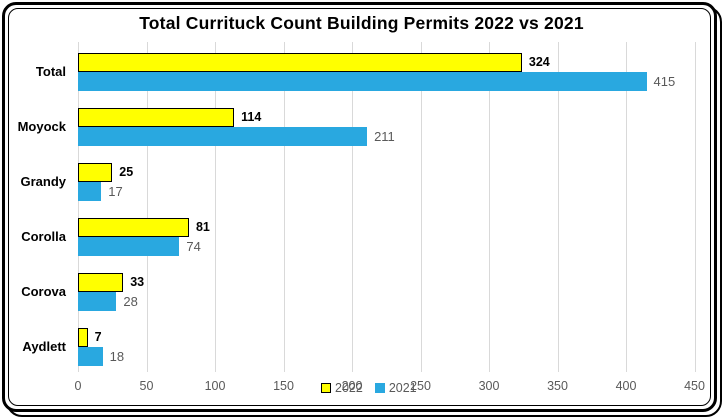 The width and height of the screenshot is (723, 418). What do you see at coordinates (97, 301) in the screenshot?
I see `bar-2021-corova` at bounding box center [97, 301].